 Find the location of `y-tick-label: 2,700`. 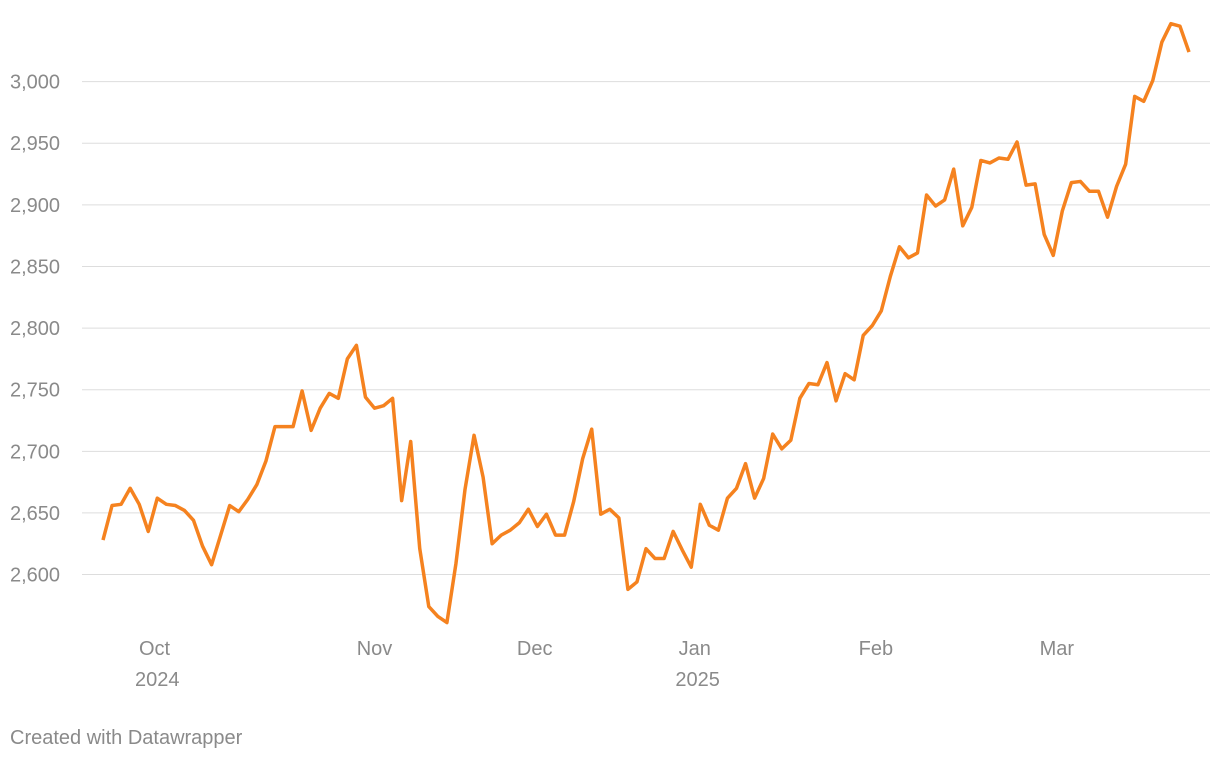

y-tick-label: 2,700 is located at coordinates (35, 452).